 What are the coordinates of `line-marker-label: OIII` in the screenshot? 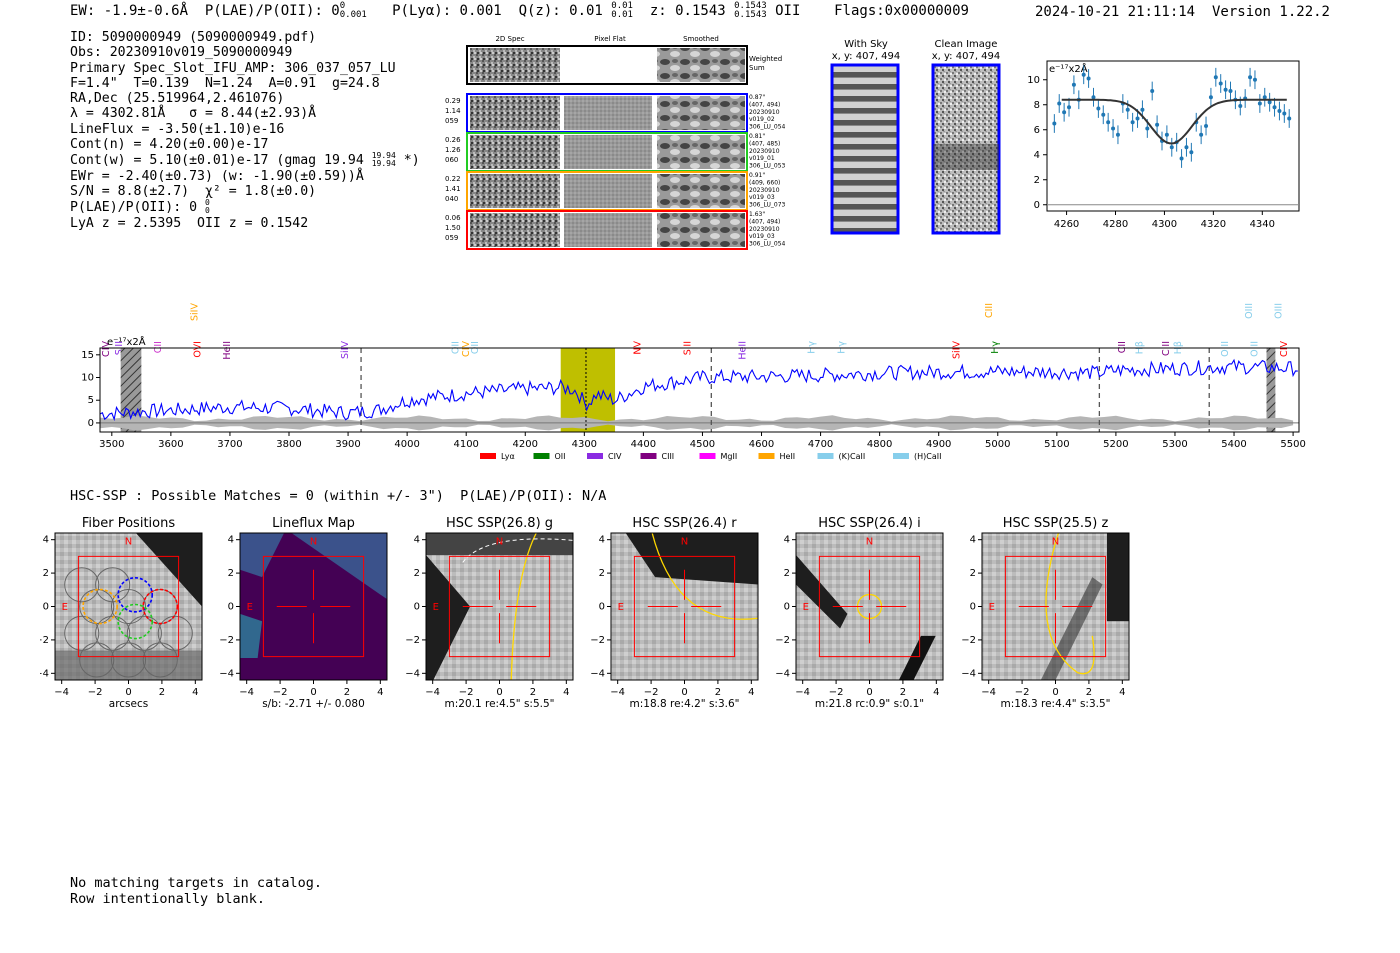 It's located at (1225, 349).